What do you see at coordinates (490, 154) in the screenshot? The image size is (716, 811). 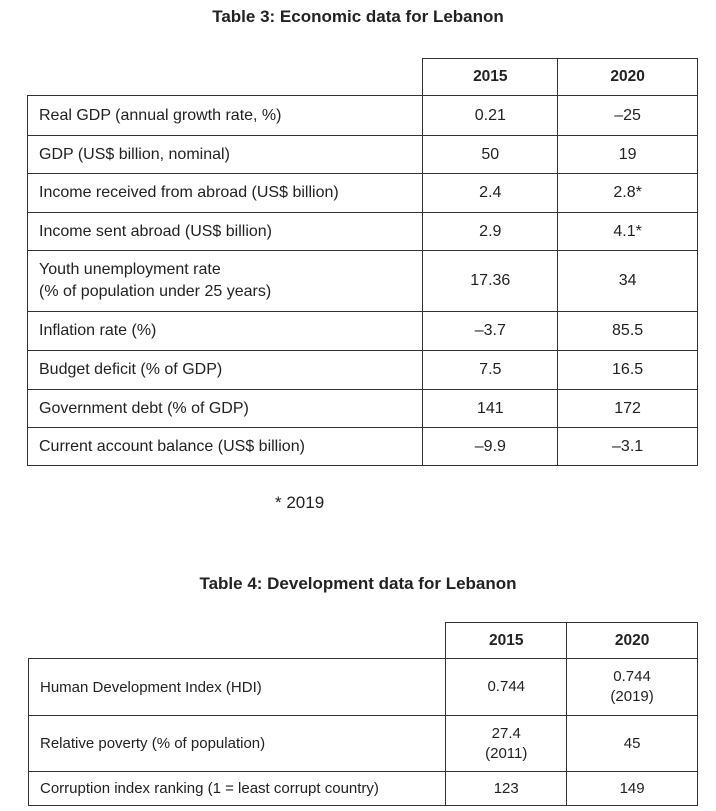 I see `value-2015: 50` at bounding box center [490, 154].